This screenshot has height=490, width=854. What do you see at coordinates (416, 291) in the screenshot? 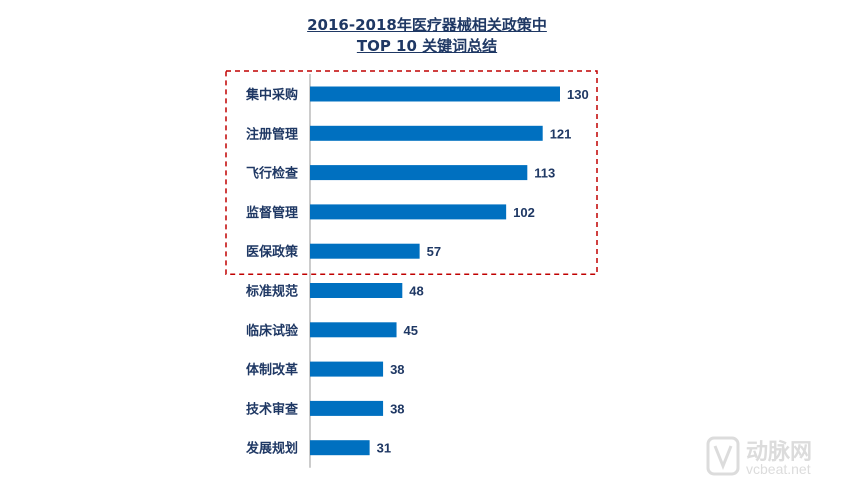
I see `value-label: 48` at bounding box center [416, 291].